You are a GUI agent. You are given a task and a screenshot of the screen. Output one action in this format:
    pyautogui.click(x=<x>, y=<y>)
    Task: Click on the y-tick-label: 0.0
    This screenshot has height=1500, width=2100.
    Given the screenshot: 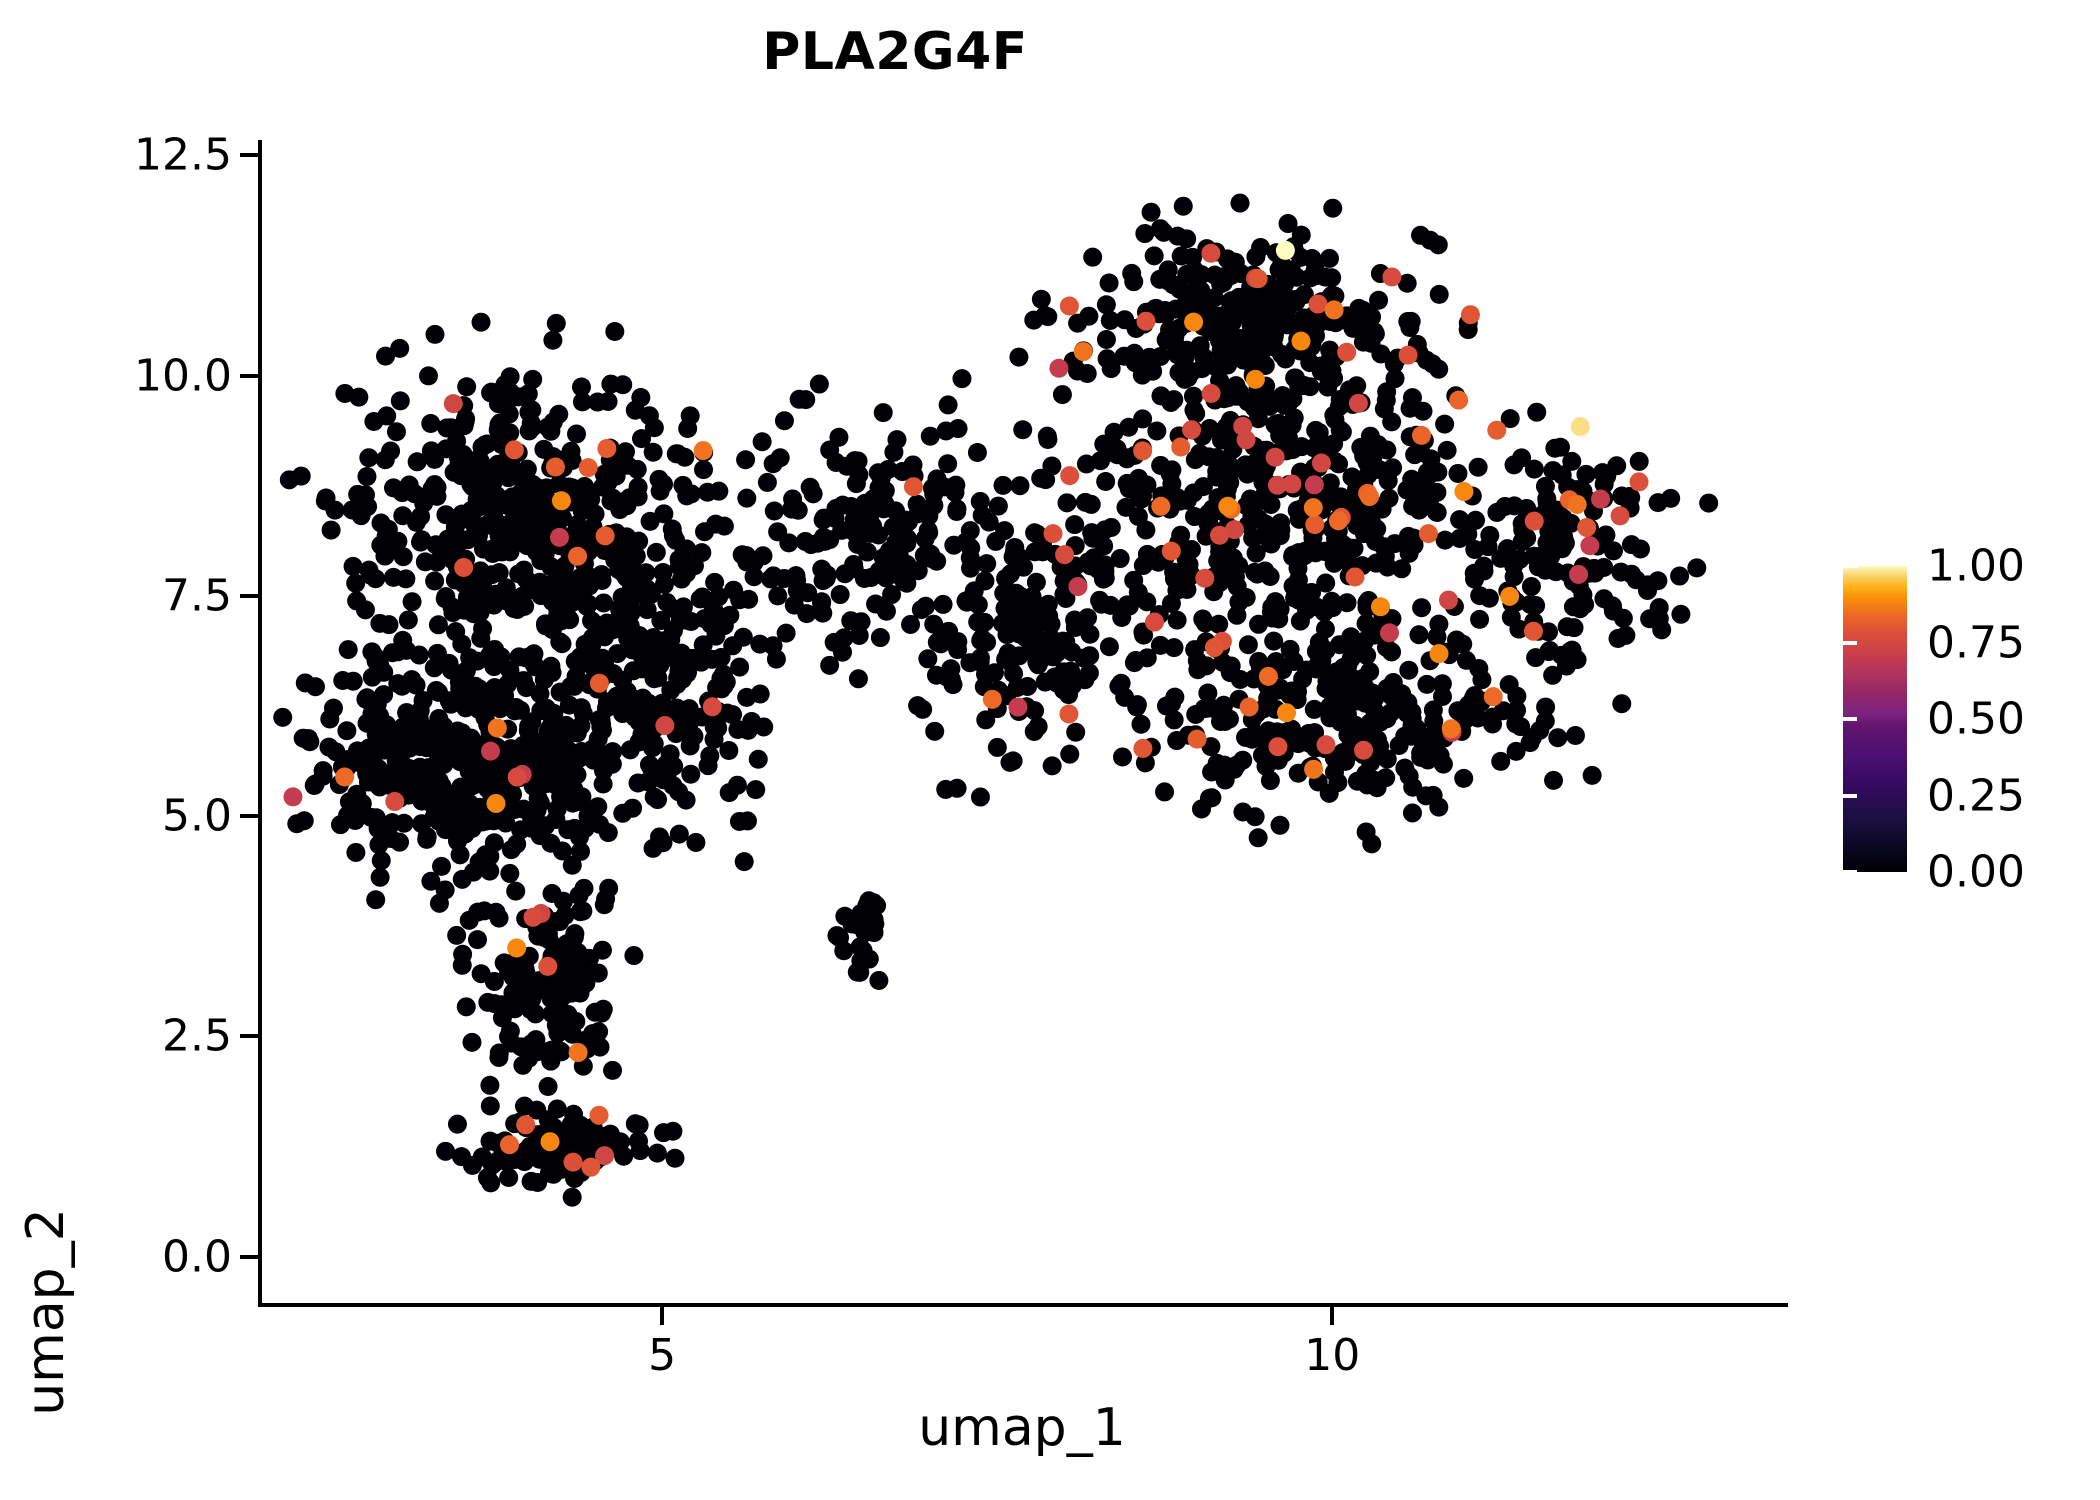 What is the action you would take?
    pyautogui.click(x=197, y=1257)
    